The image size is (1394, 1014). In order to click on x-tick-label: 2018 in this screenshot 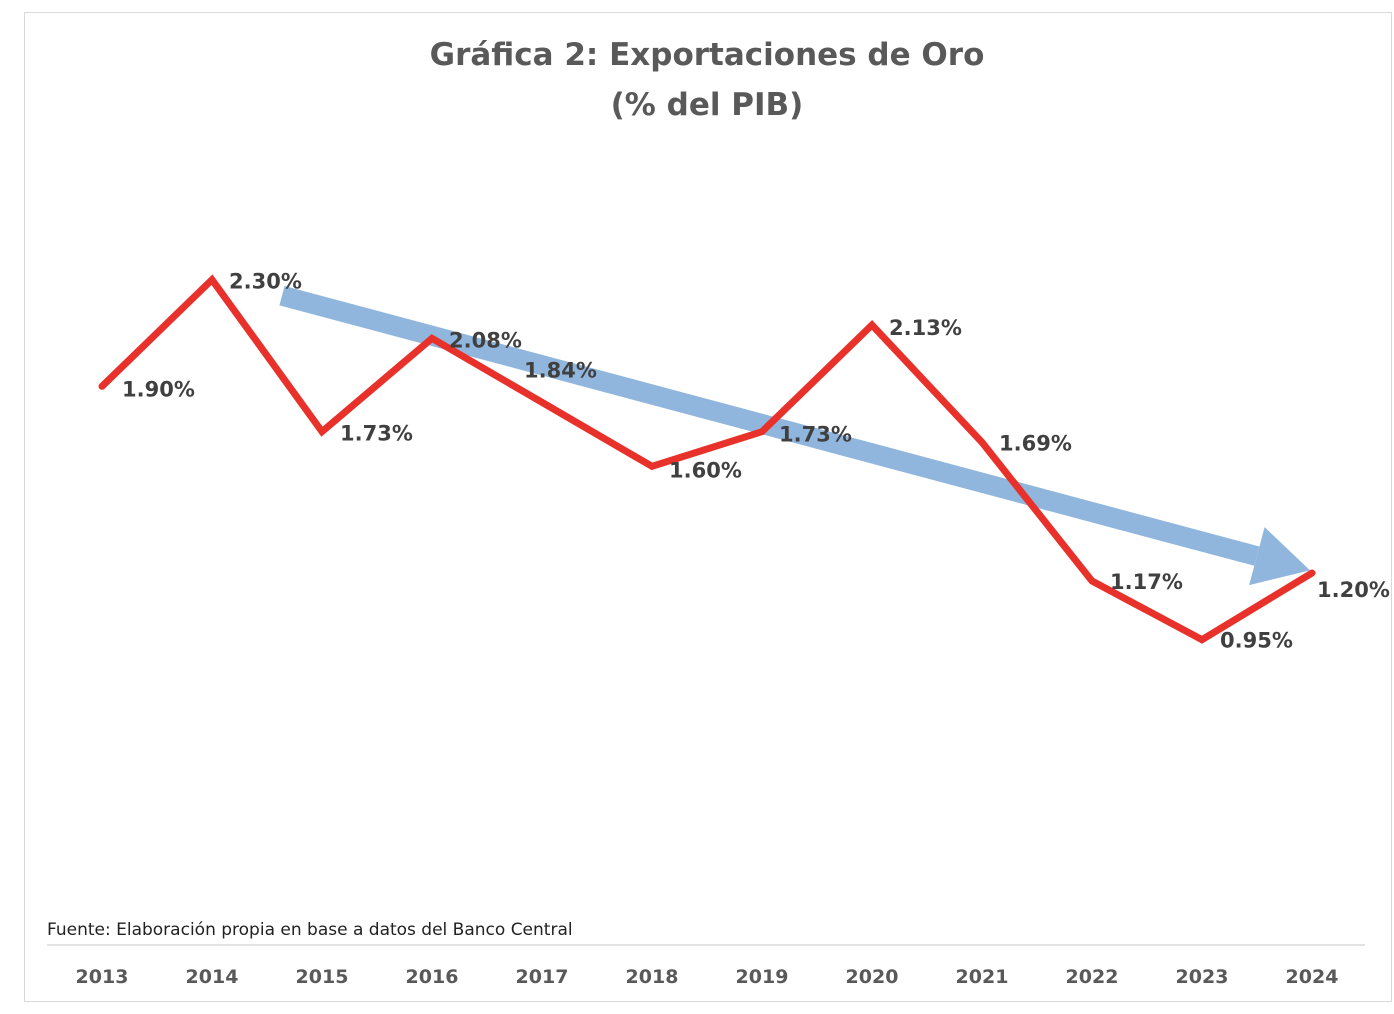, I will do `click(652, 977)`.